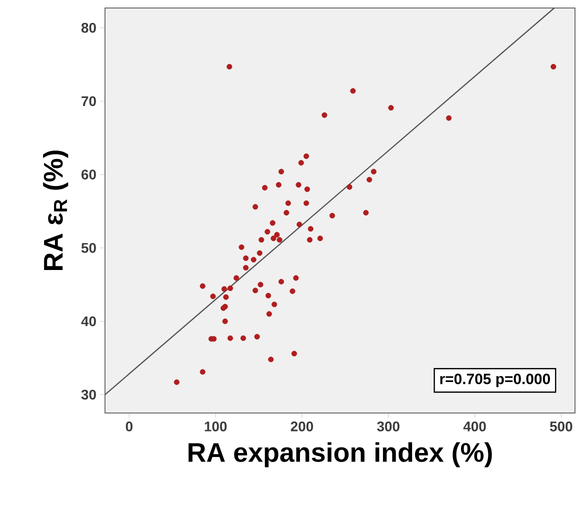 This screenshot has height=508, width=582. Describe the element at coordinates (561, 426) in the screenshot. I see `x-tick-label: 500` at that location.